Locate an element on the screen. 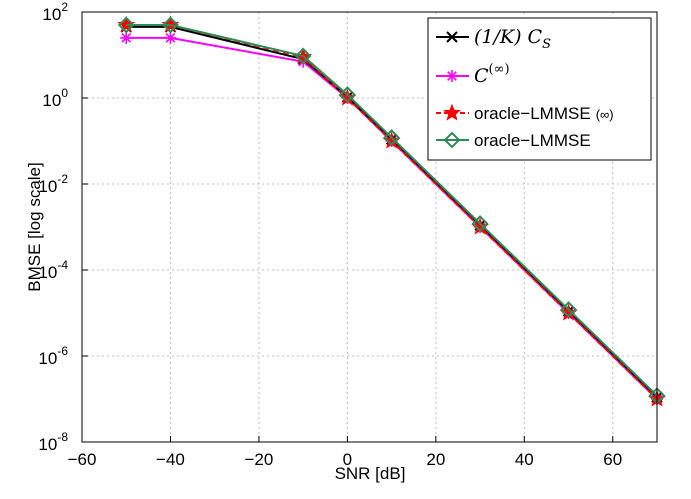  y-tick-label: 10⁻⁴ is located at coordinates (53, 270).